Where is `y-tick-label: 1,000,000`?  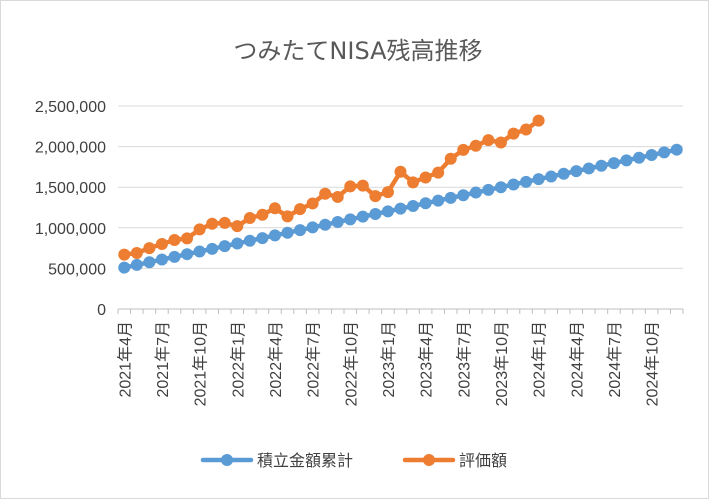
y-tick-label: 1,000,000 is located at coordinates (70, 229).